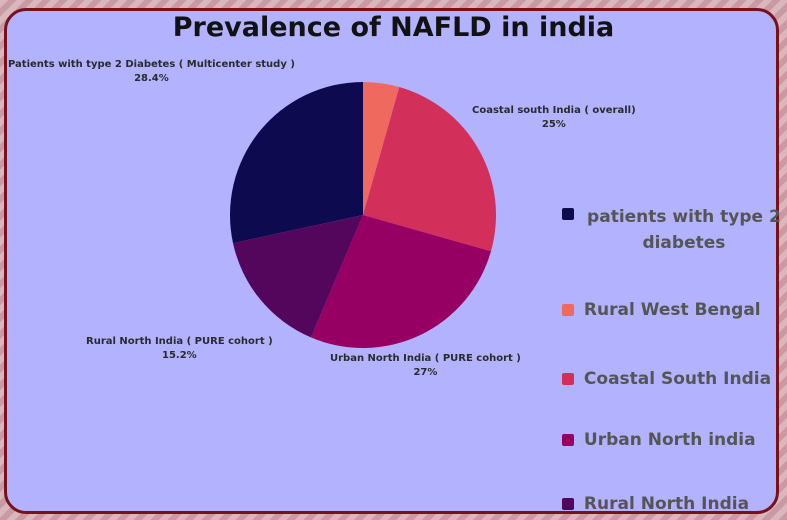 This screenshot has height=520, width=787. I want to click on slice-label-coastal-name: Coastal south India ( overall), so click(554, 110).